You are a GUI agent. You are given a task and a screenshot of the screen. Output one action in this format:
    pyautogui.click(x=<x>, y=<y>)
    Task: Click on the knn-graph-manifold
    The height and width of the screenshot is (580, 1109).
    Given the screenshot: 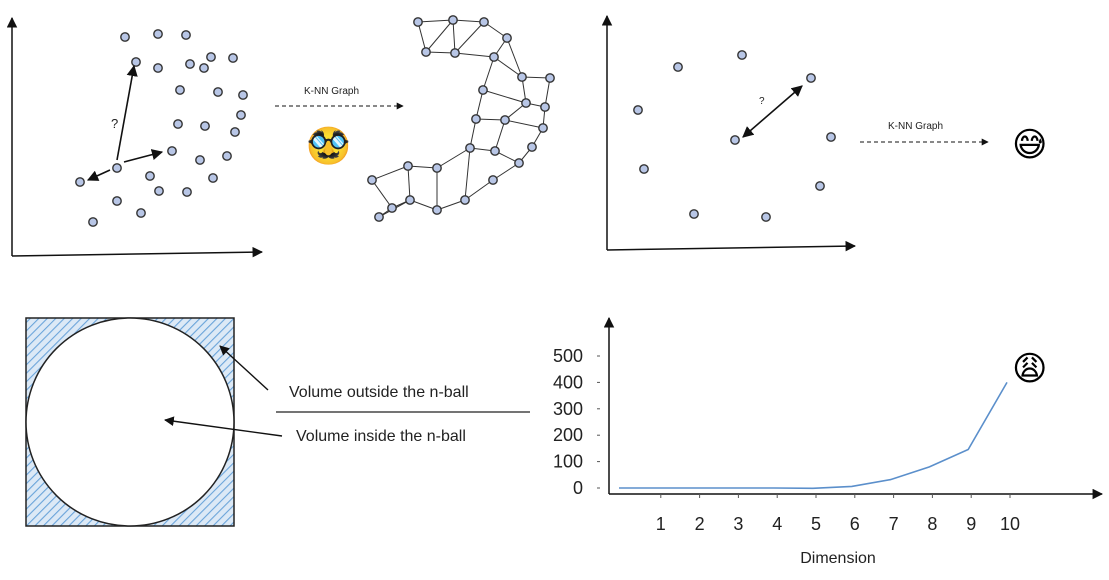 What is the action you would take?
    pyautogui.click(x=461, y=118)
    